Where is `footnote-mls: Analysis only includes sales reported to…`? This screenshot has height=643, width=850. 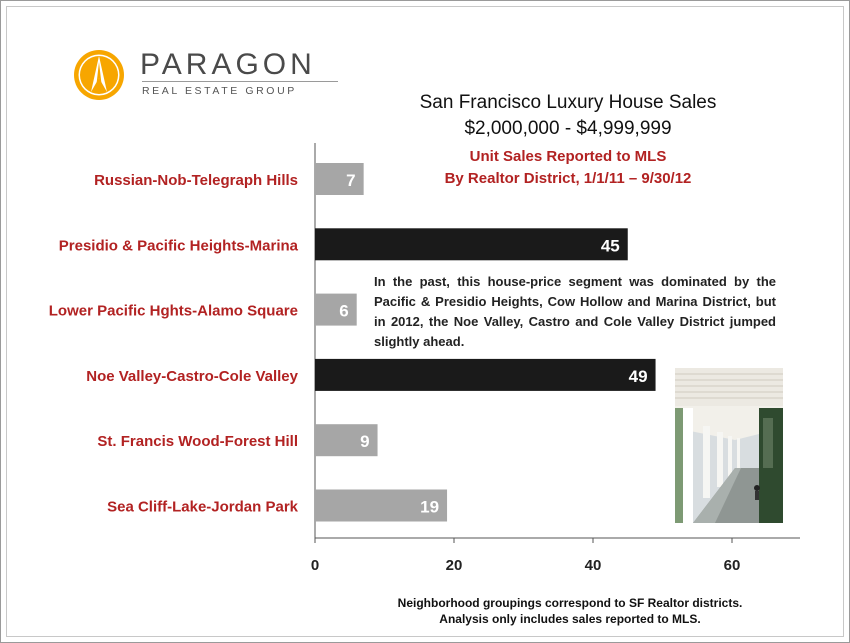
footnote-mls: Analysis only includes sales reported to… is located at coordinates (570, 619).